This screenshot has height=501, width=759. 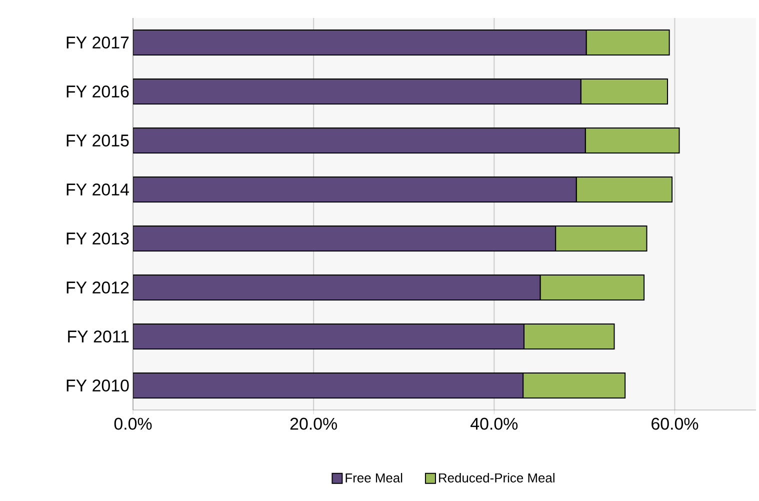 I want to click on x-tick-label: 0.0%, so click(x=133, y=424).